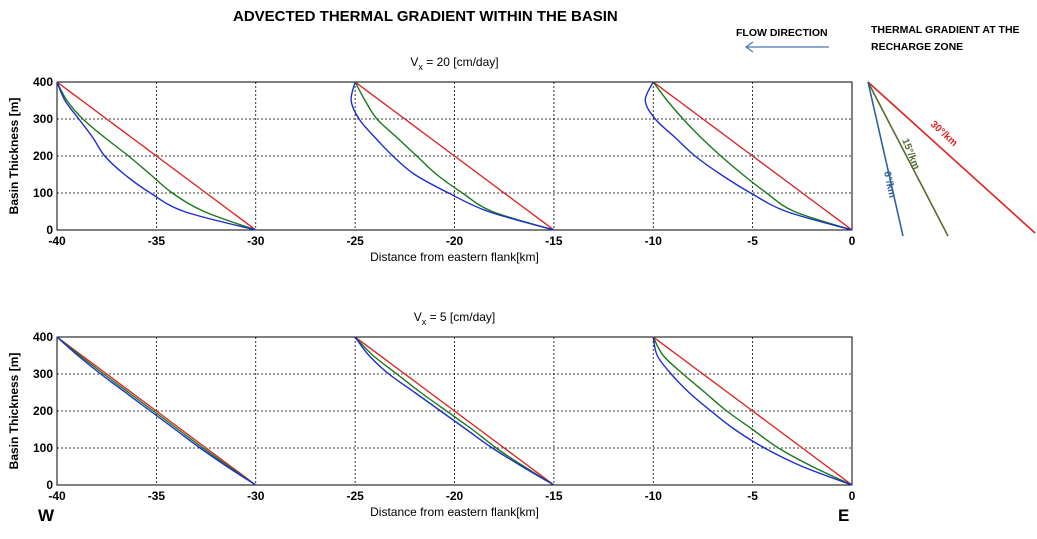 The image size is (1037, 539). What do you see at coordinates (945, 38) in the screenshot?
I see `legend-title: THERMAL GRADIENT AT THE RECHARGE ZONE` at bounding box center [945, 38].